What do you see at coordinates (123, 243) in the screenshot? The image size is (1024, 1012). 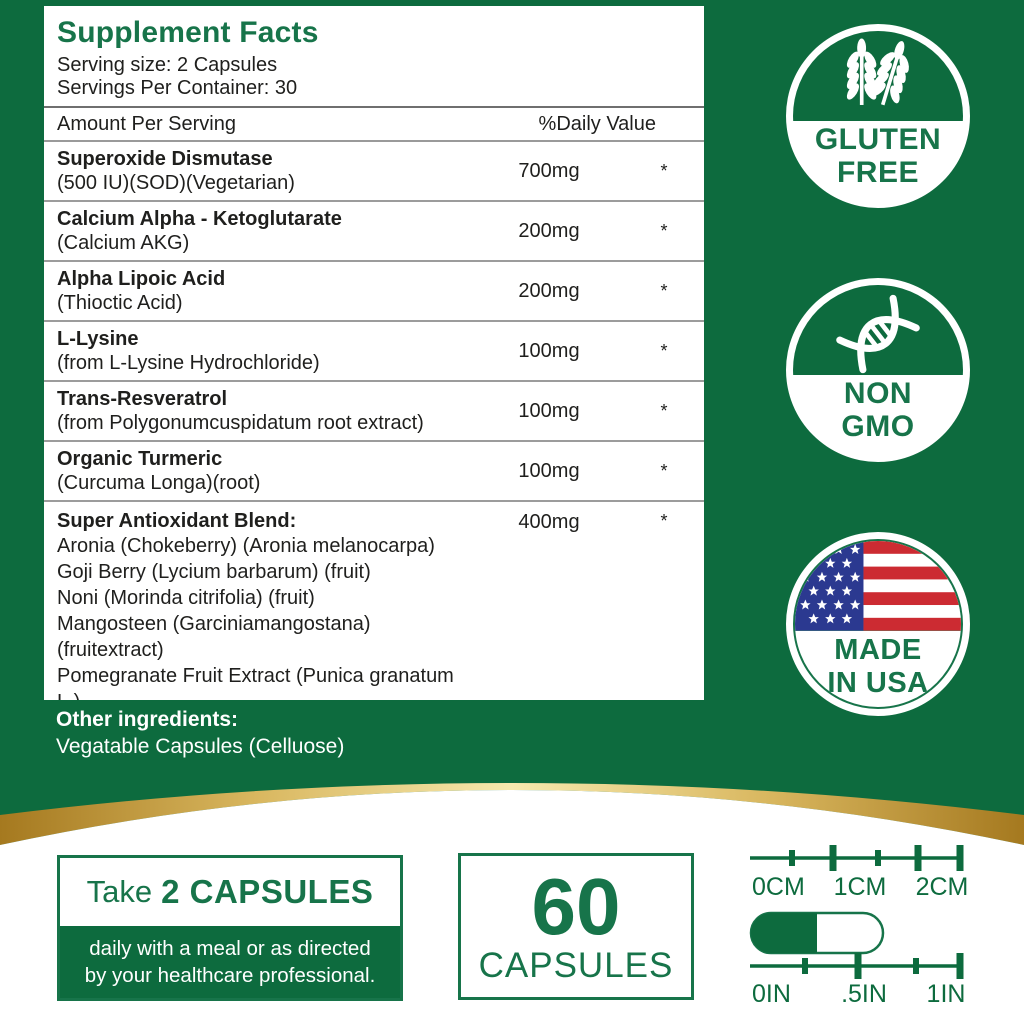 I see `ingredient-detail: (Calcium AKG)` at bounding box center [123, 243].